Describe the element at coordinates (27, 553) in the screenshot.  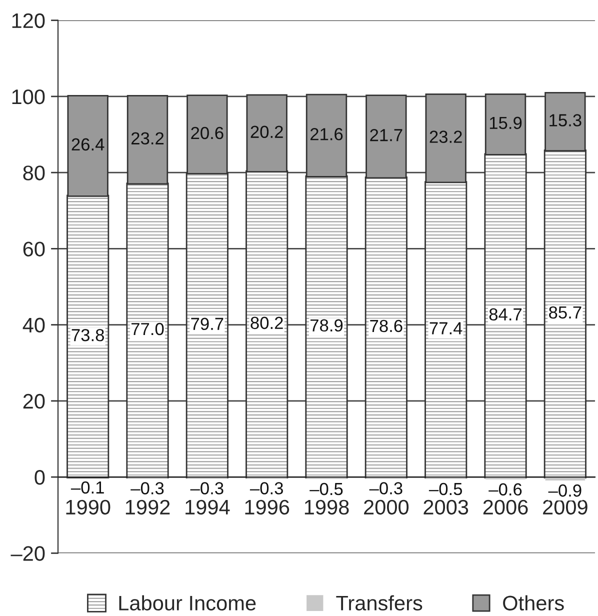
I see `y-tick-label: –20` at that location.